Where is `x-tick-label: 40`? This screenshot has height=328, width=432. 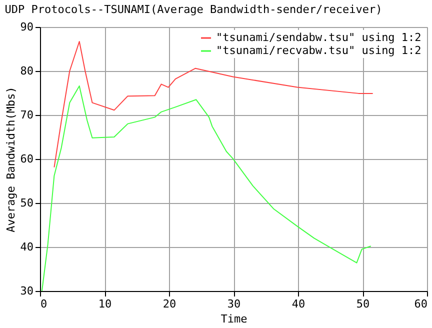
x-tick-label: 40 is located at coordinates (299, 304).